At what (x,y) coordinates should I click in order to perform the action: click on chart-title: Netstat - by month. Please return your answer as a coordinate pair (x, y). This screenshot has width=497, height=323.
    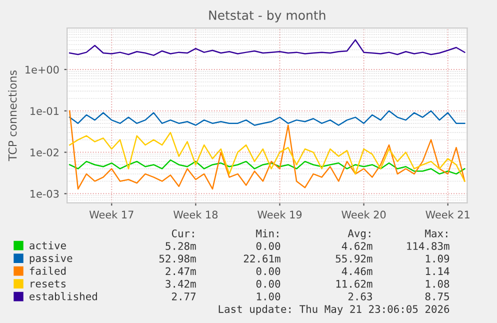
    Looking at the image, I should click on (267, 16).